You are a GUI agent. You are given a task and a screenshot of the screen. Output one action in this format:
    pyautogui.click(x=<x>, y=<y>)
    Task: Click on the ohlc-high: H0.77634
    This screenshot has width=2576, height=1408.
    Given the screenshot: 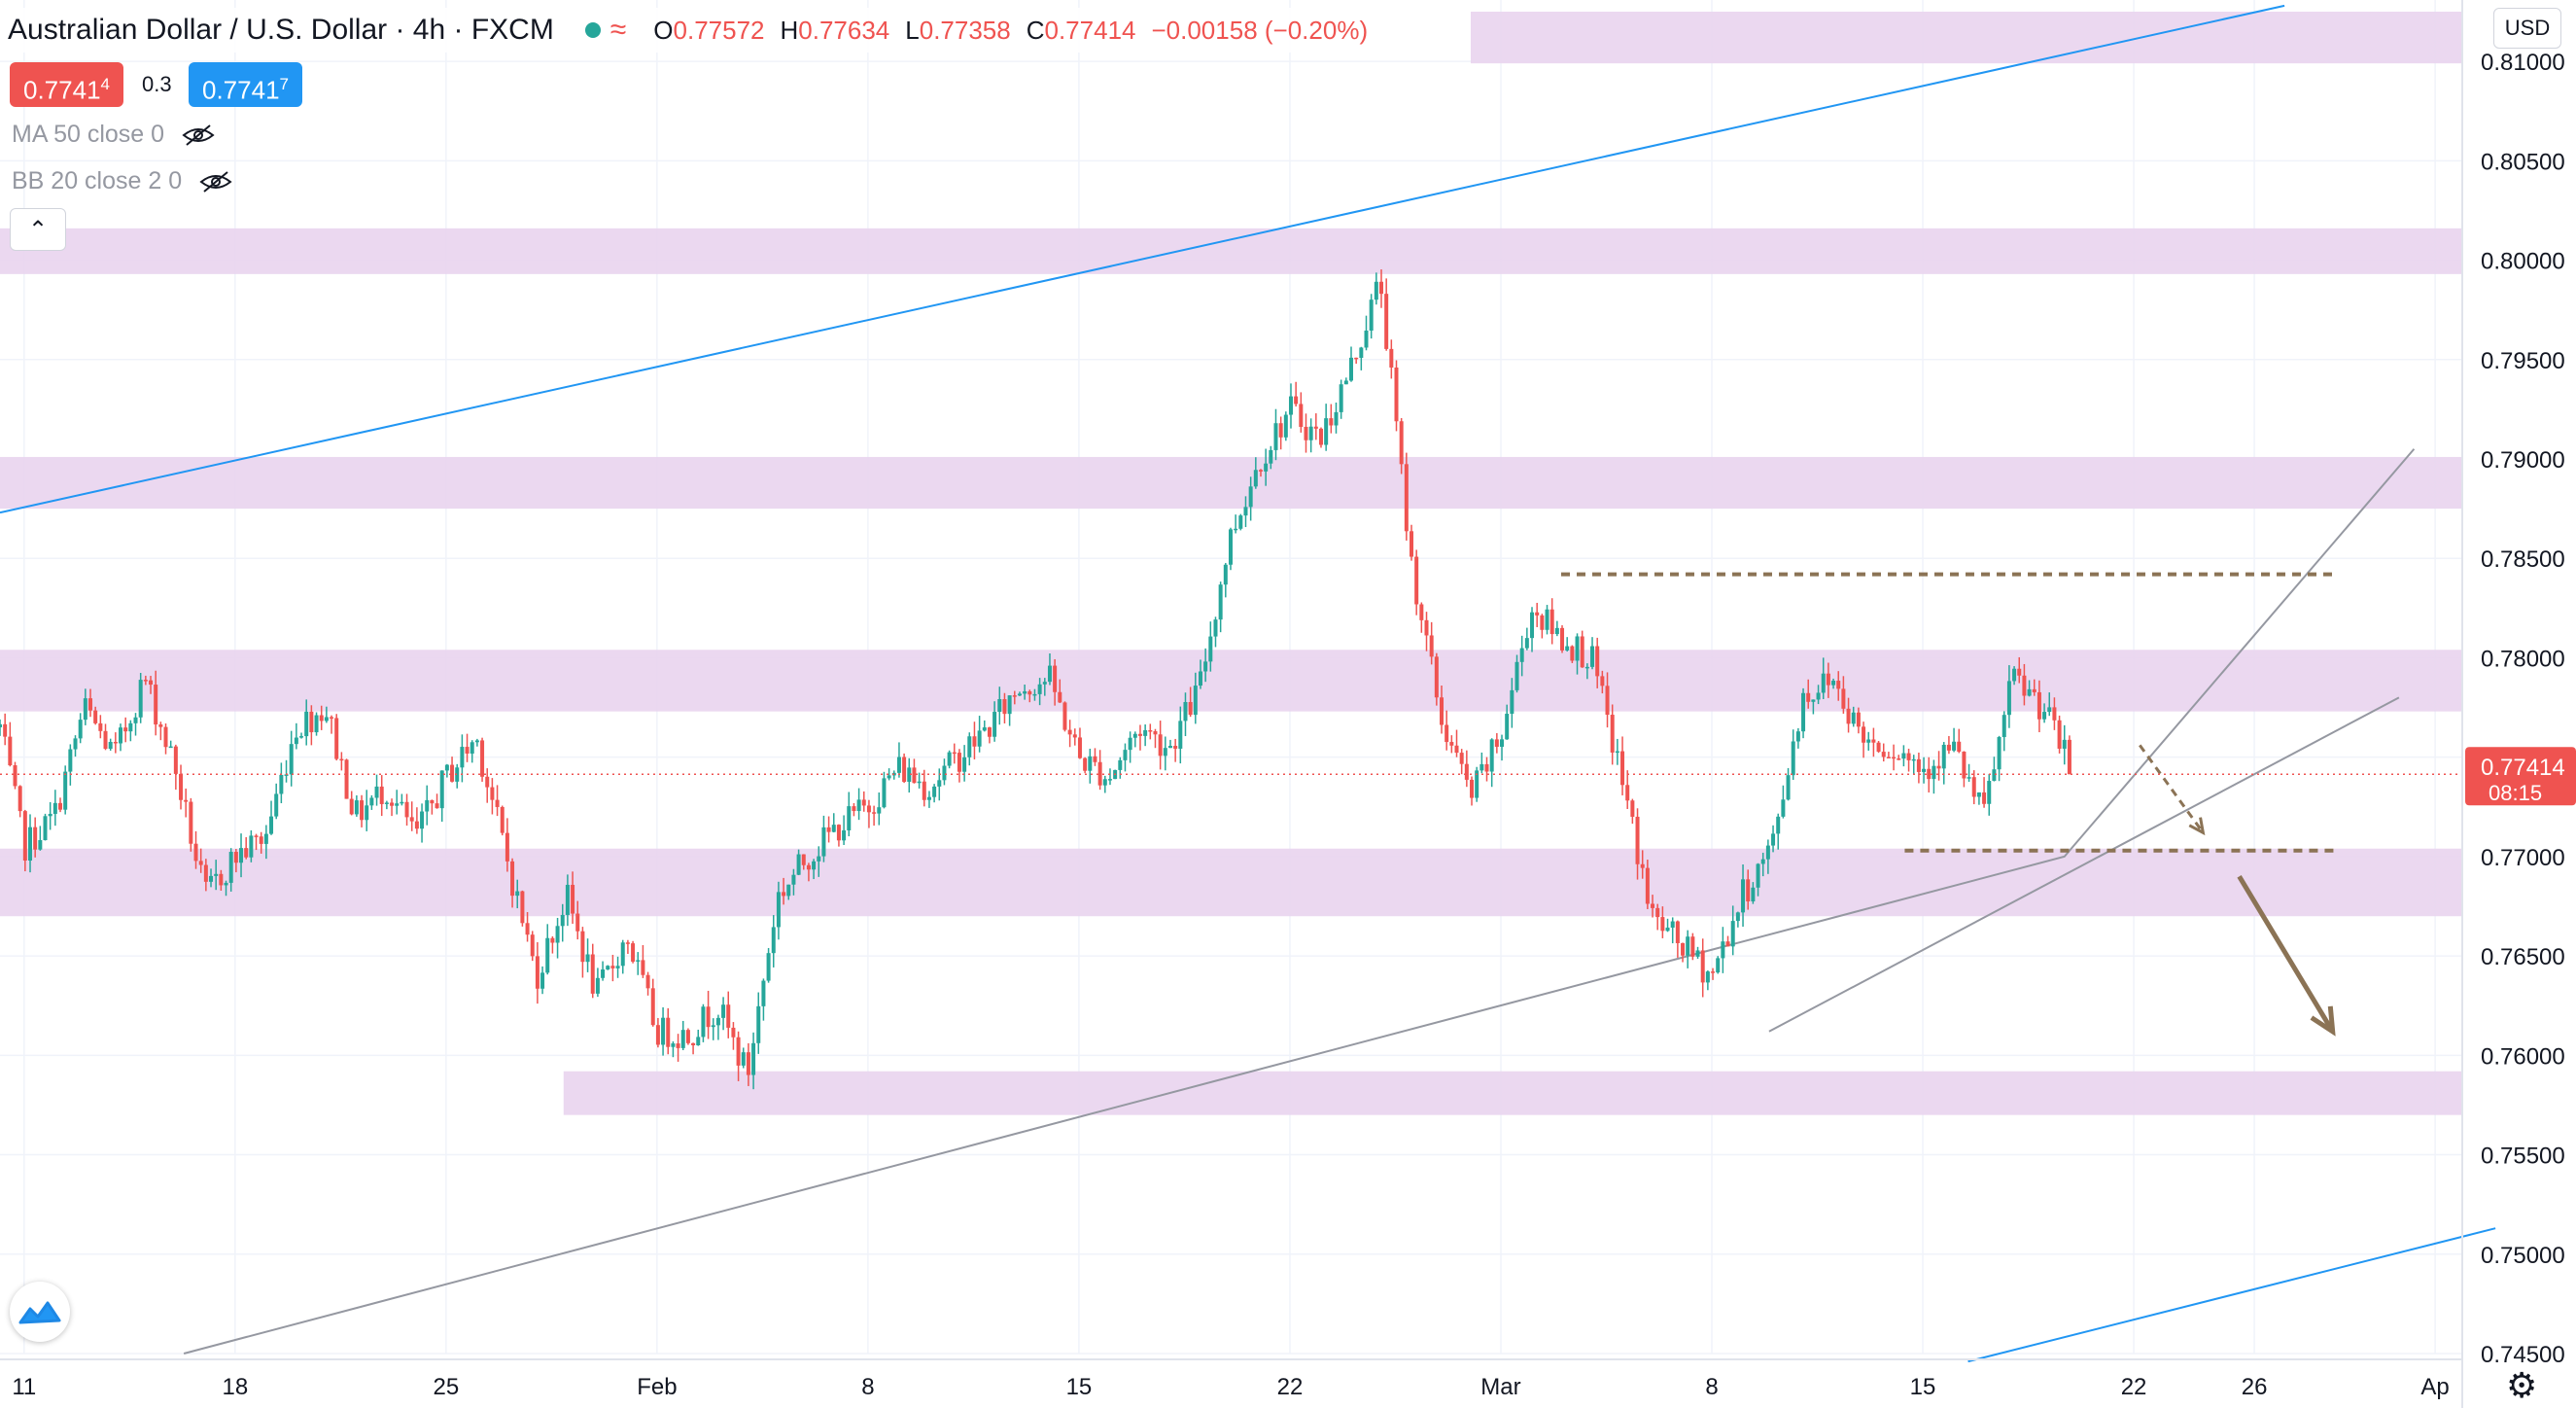 What is the action you would take?
    pyautogui.click(x=835, y=30)
    